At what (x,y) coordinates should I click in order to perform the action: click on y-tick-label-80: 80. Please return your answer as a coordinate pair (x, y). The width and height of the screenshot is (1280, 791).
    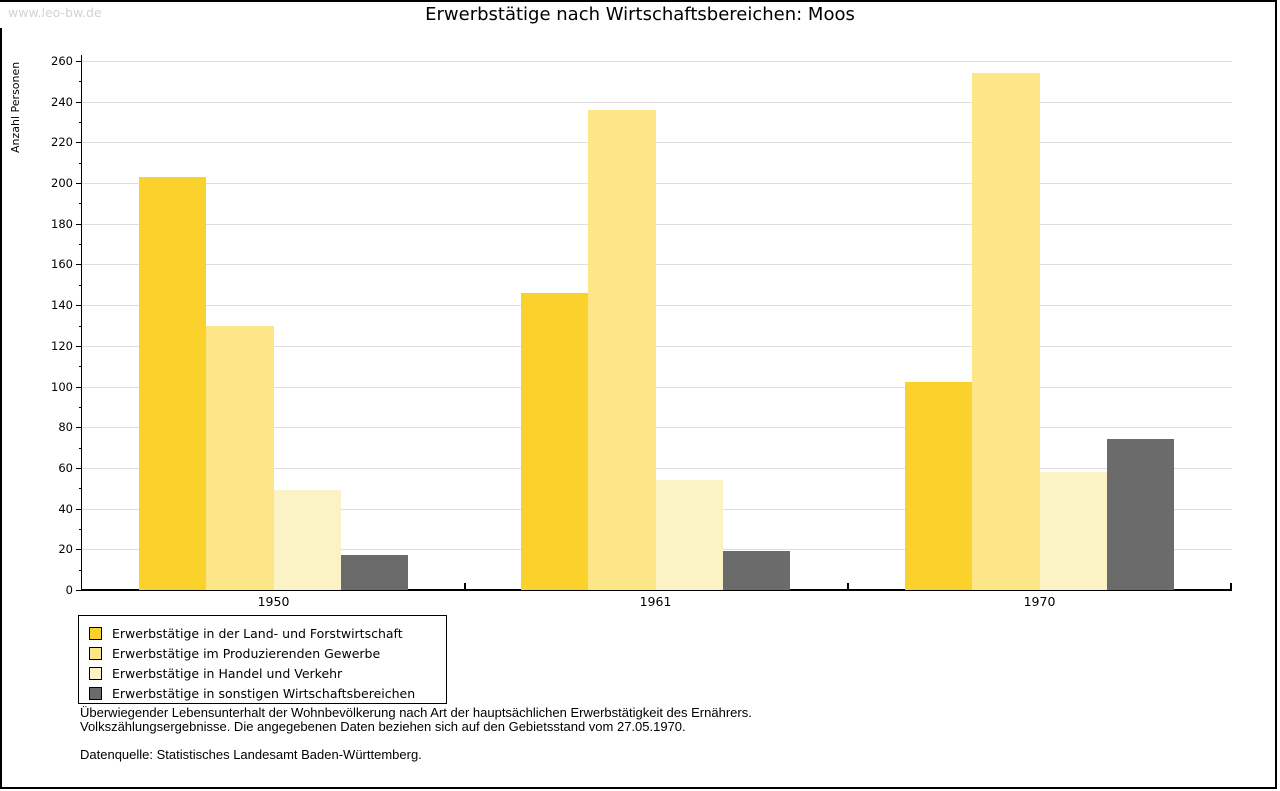
    Looking at the image, I should click on (65, 427).